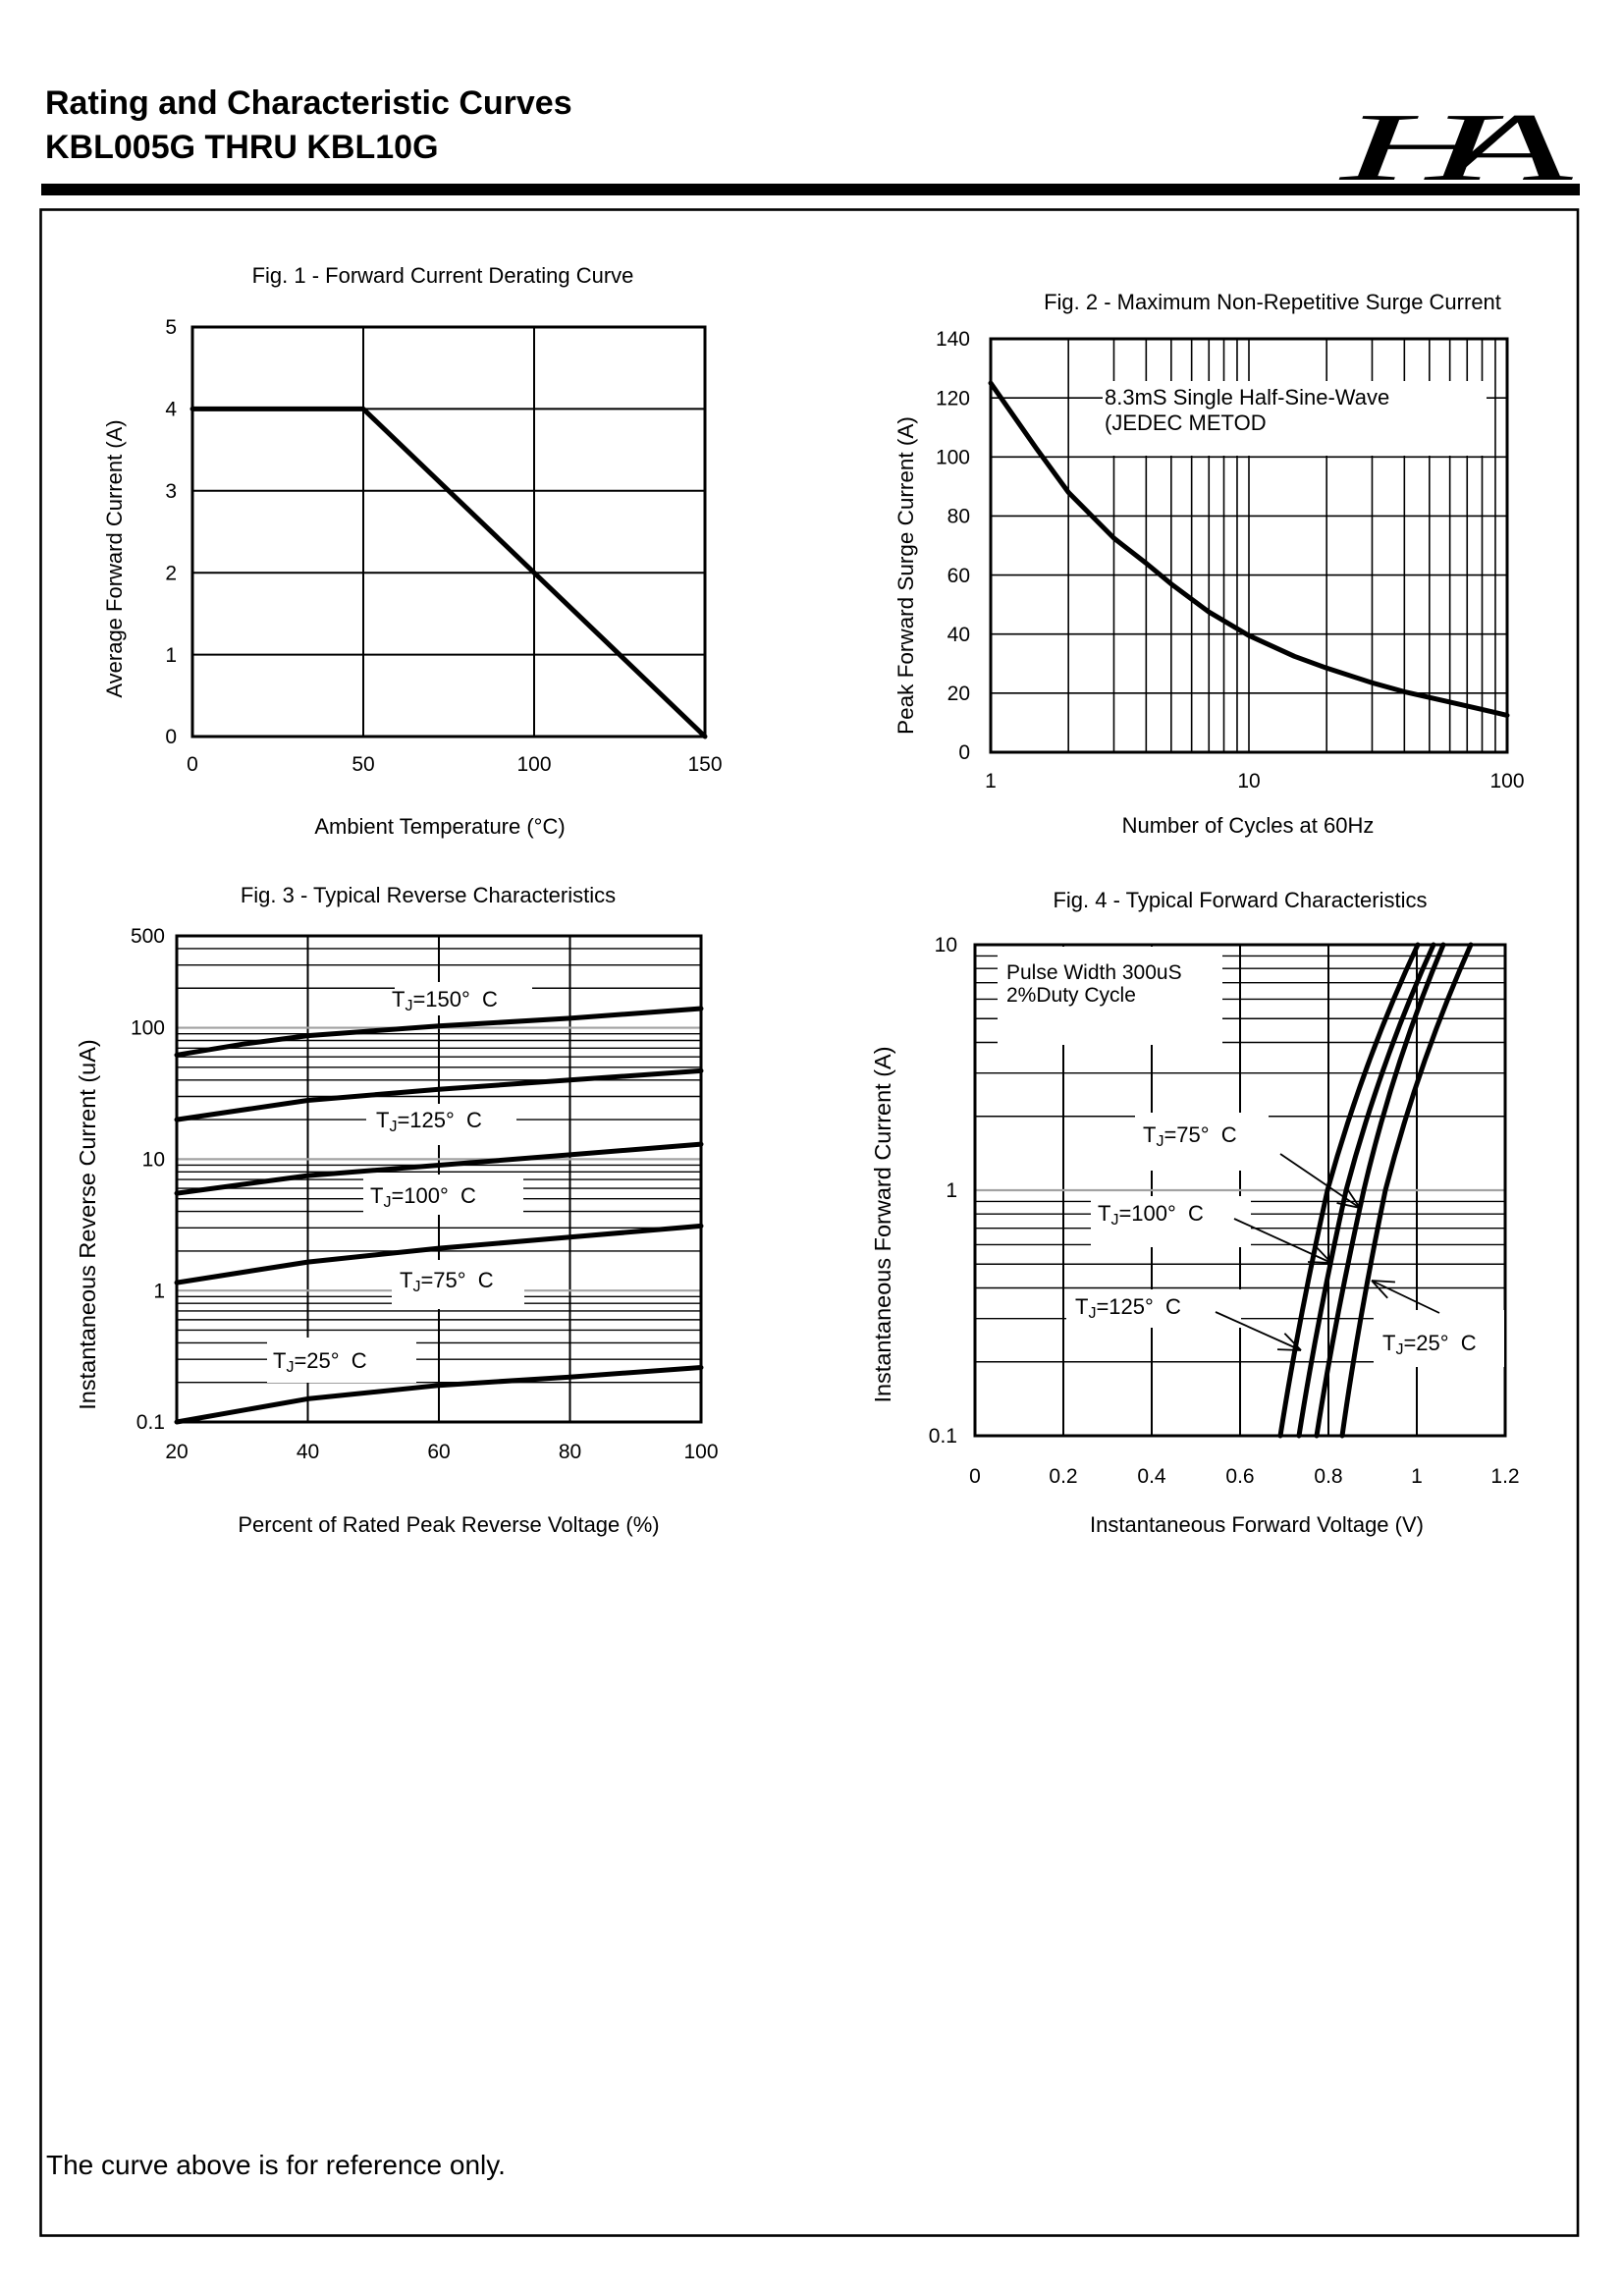  Describe the element at coordinates (1257, 1524) in the screenshot. I see `svg-text:Instantaneous Forward Voltage: Instantaneous Forward Voltage (V)` at that location.